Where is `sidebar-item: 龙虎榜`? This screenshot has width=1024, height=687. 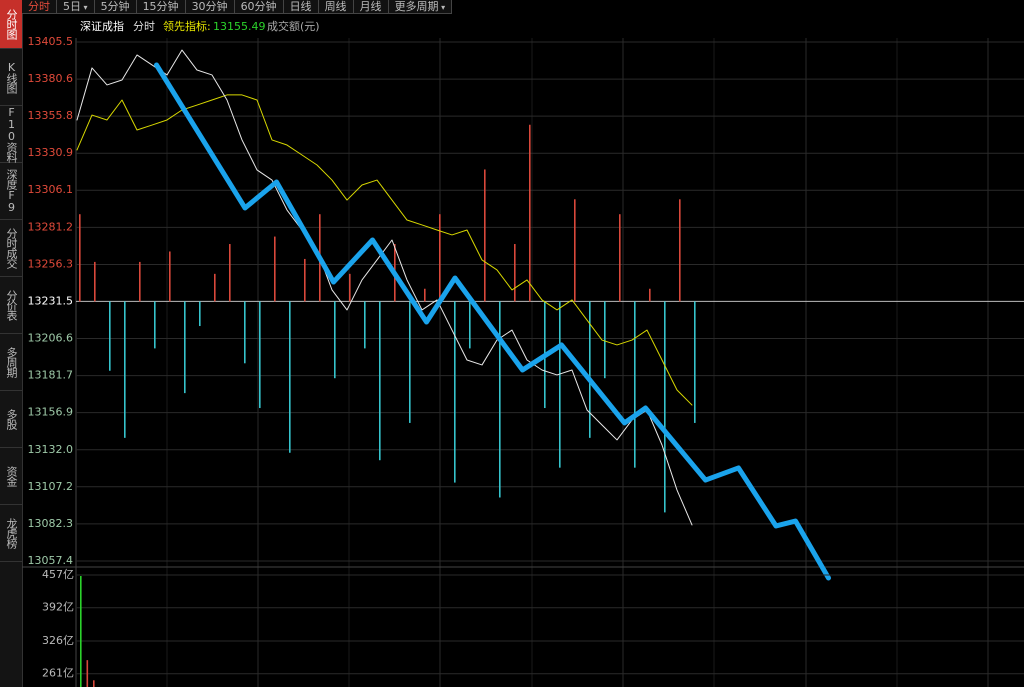
sidebar-item: 龙虎榜 is located at coordinates (11, 533).